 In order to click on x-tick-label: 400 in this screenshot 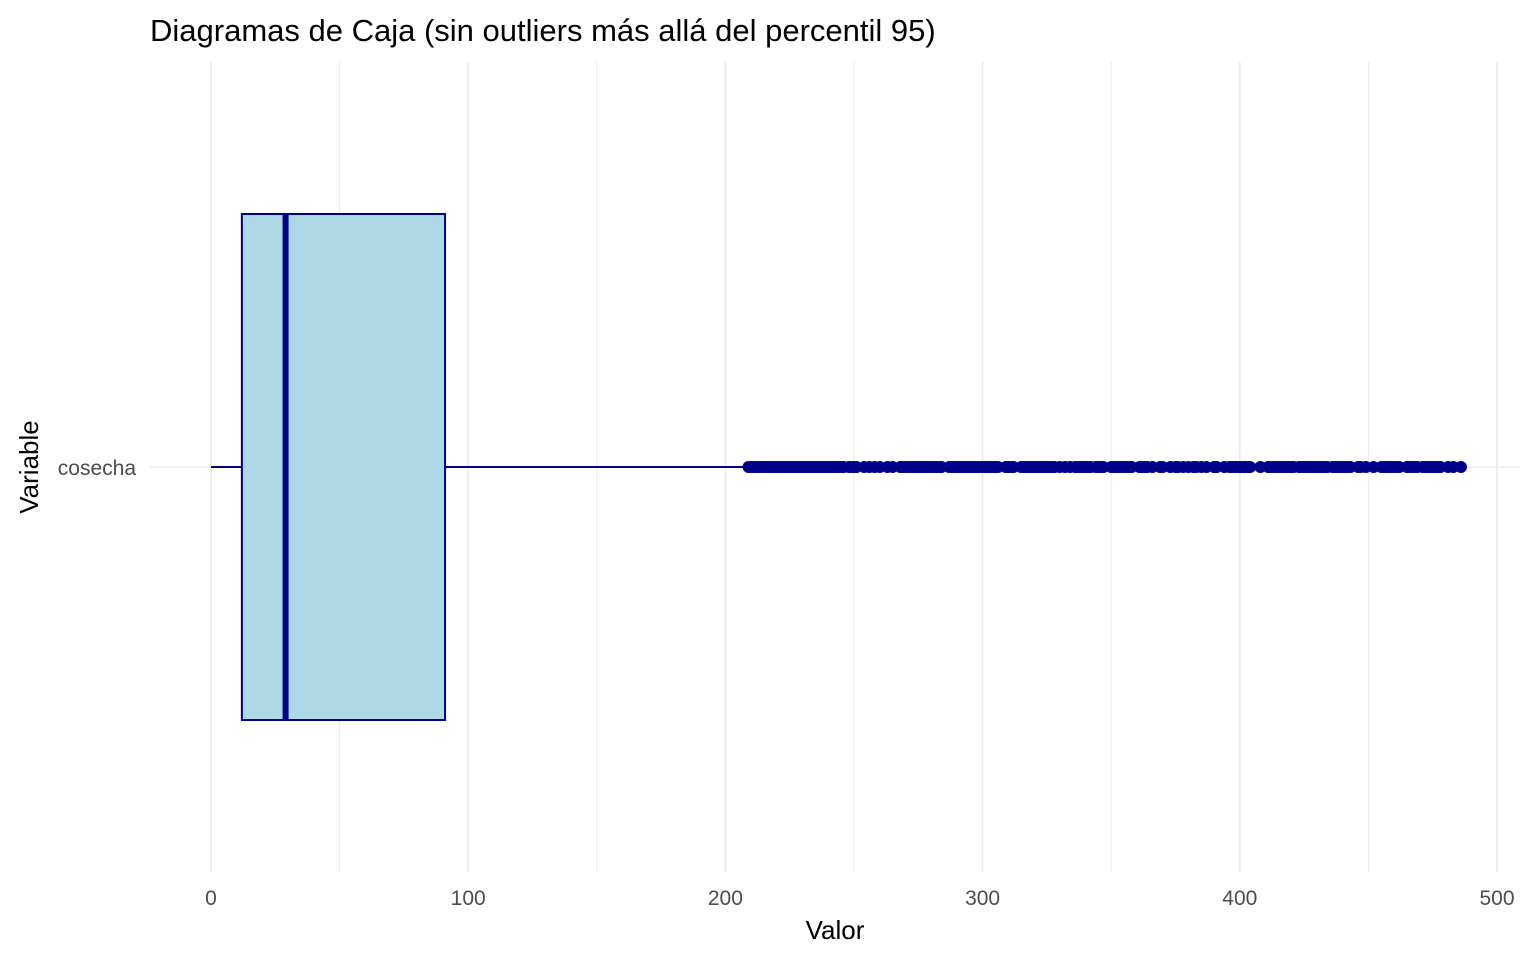, I will do `click(1239, 898)`.